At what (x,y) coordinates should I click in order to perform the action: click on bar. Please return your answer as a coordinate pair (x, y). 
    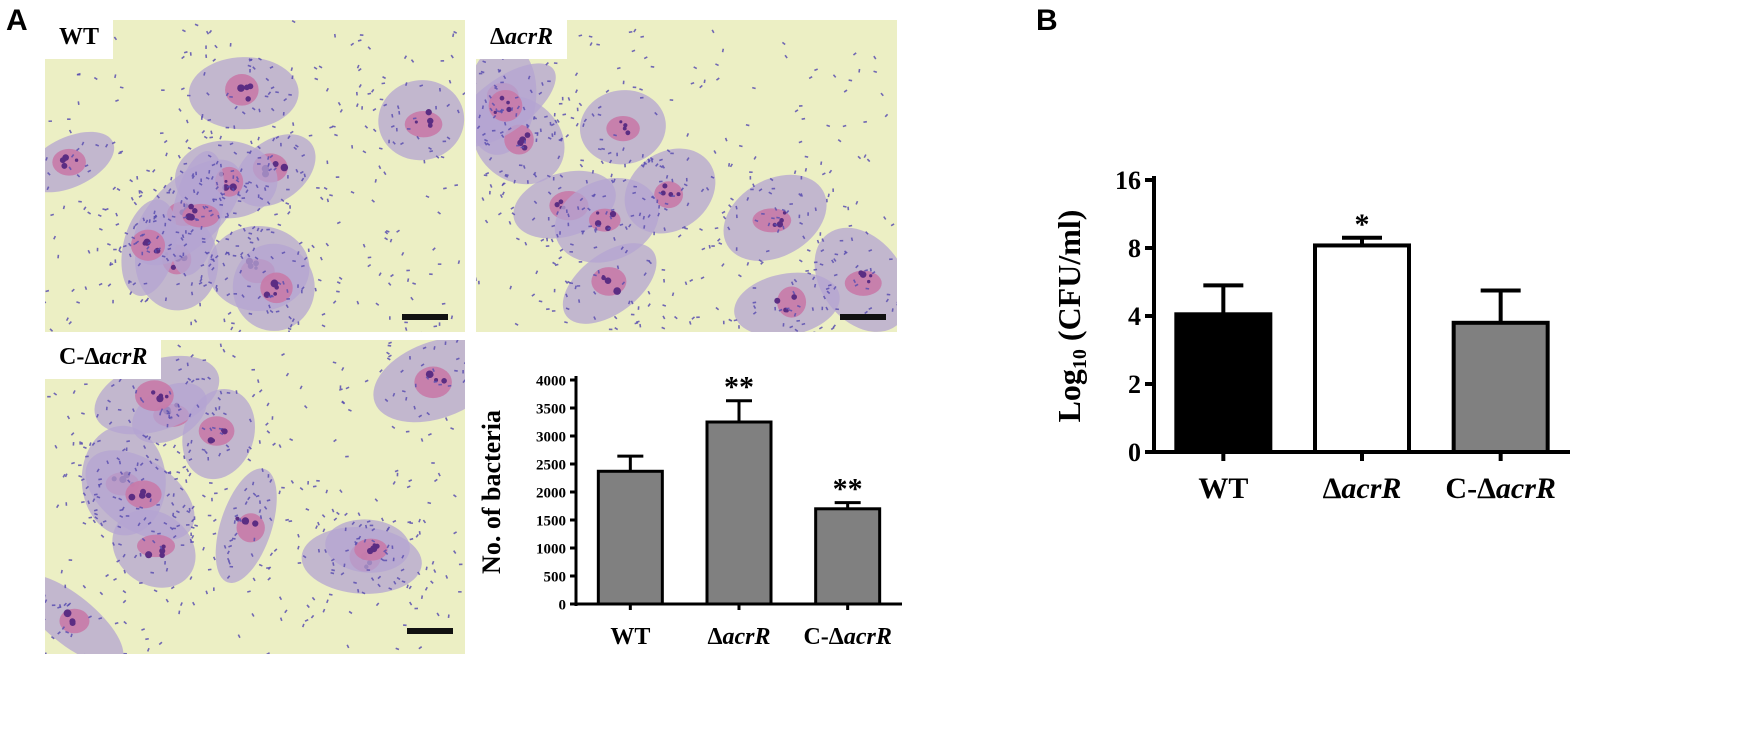
    Looking at the image, I should click on (848, 556).